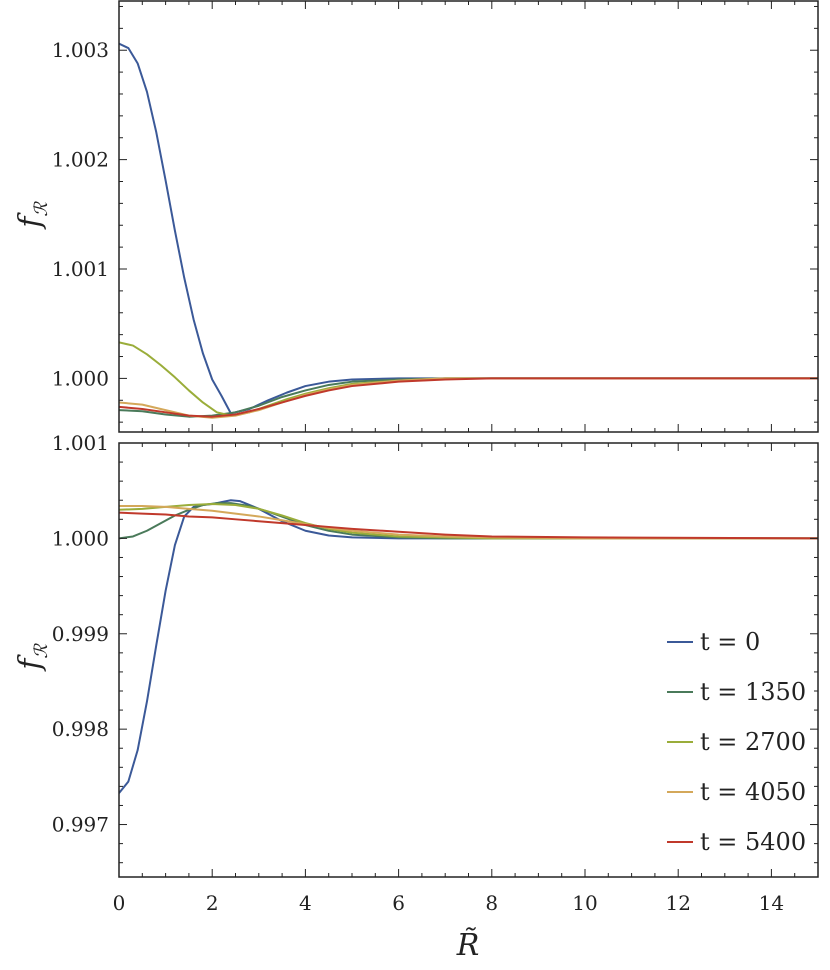 Image resolution: width=830 pixels, height=970 pixels. What do you see at coordinates (80, 538) in the screenshot?
I see `bottom-y-tick-label: 1.000` at bounding box center [80, 538].